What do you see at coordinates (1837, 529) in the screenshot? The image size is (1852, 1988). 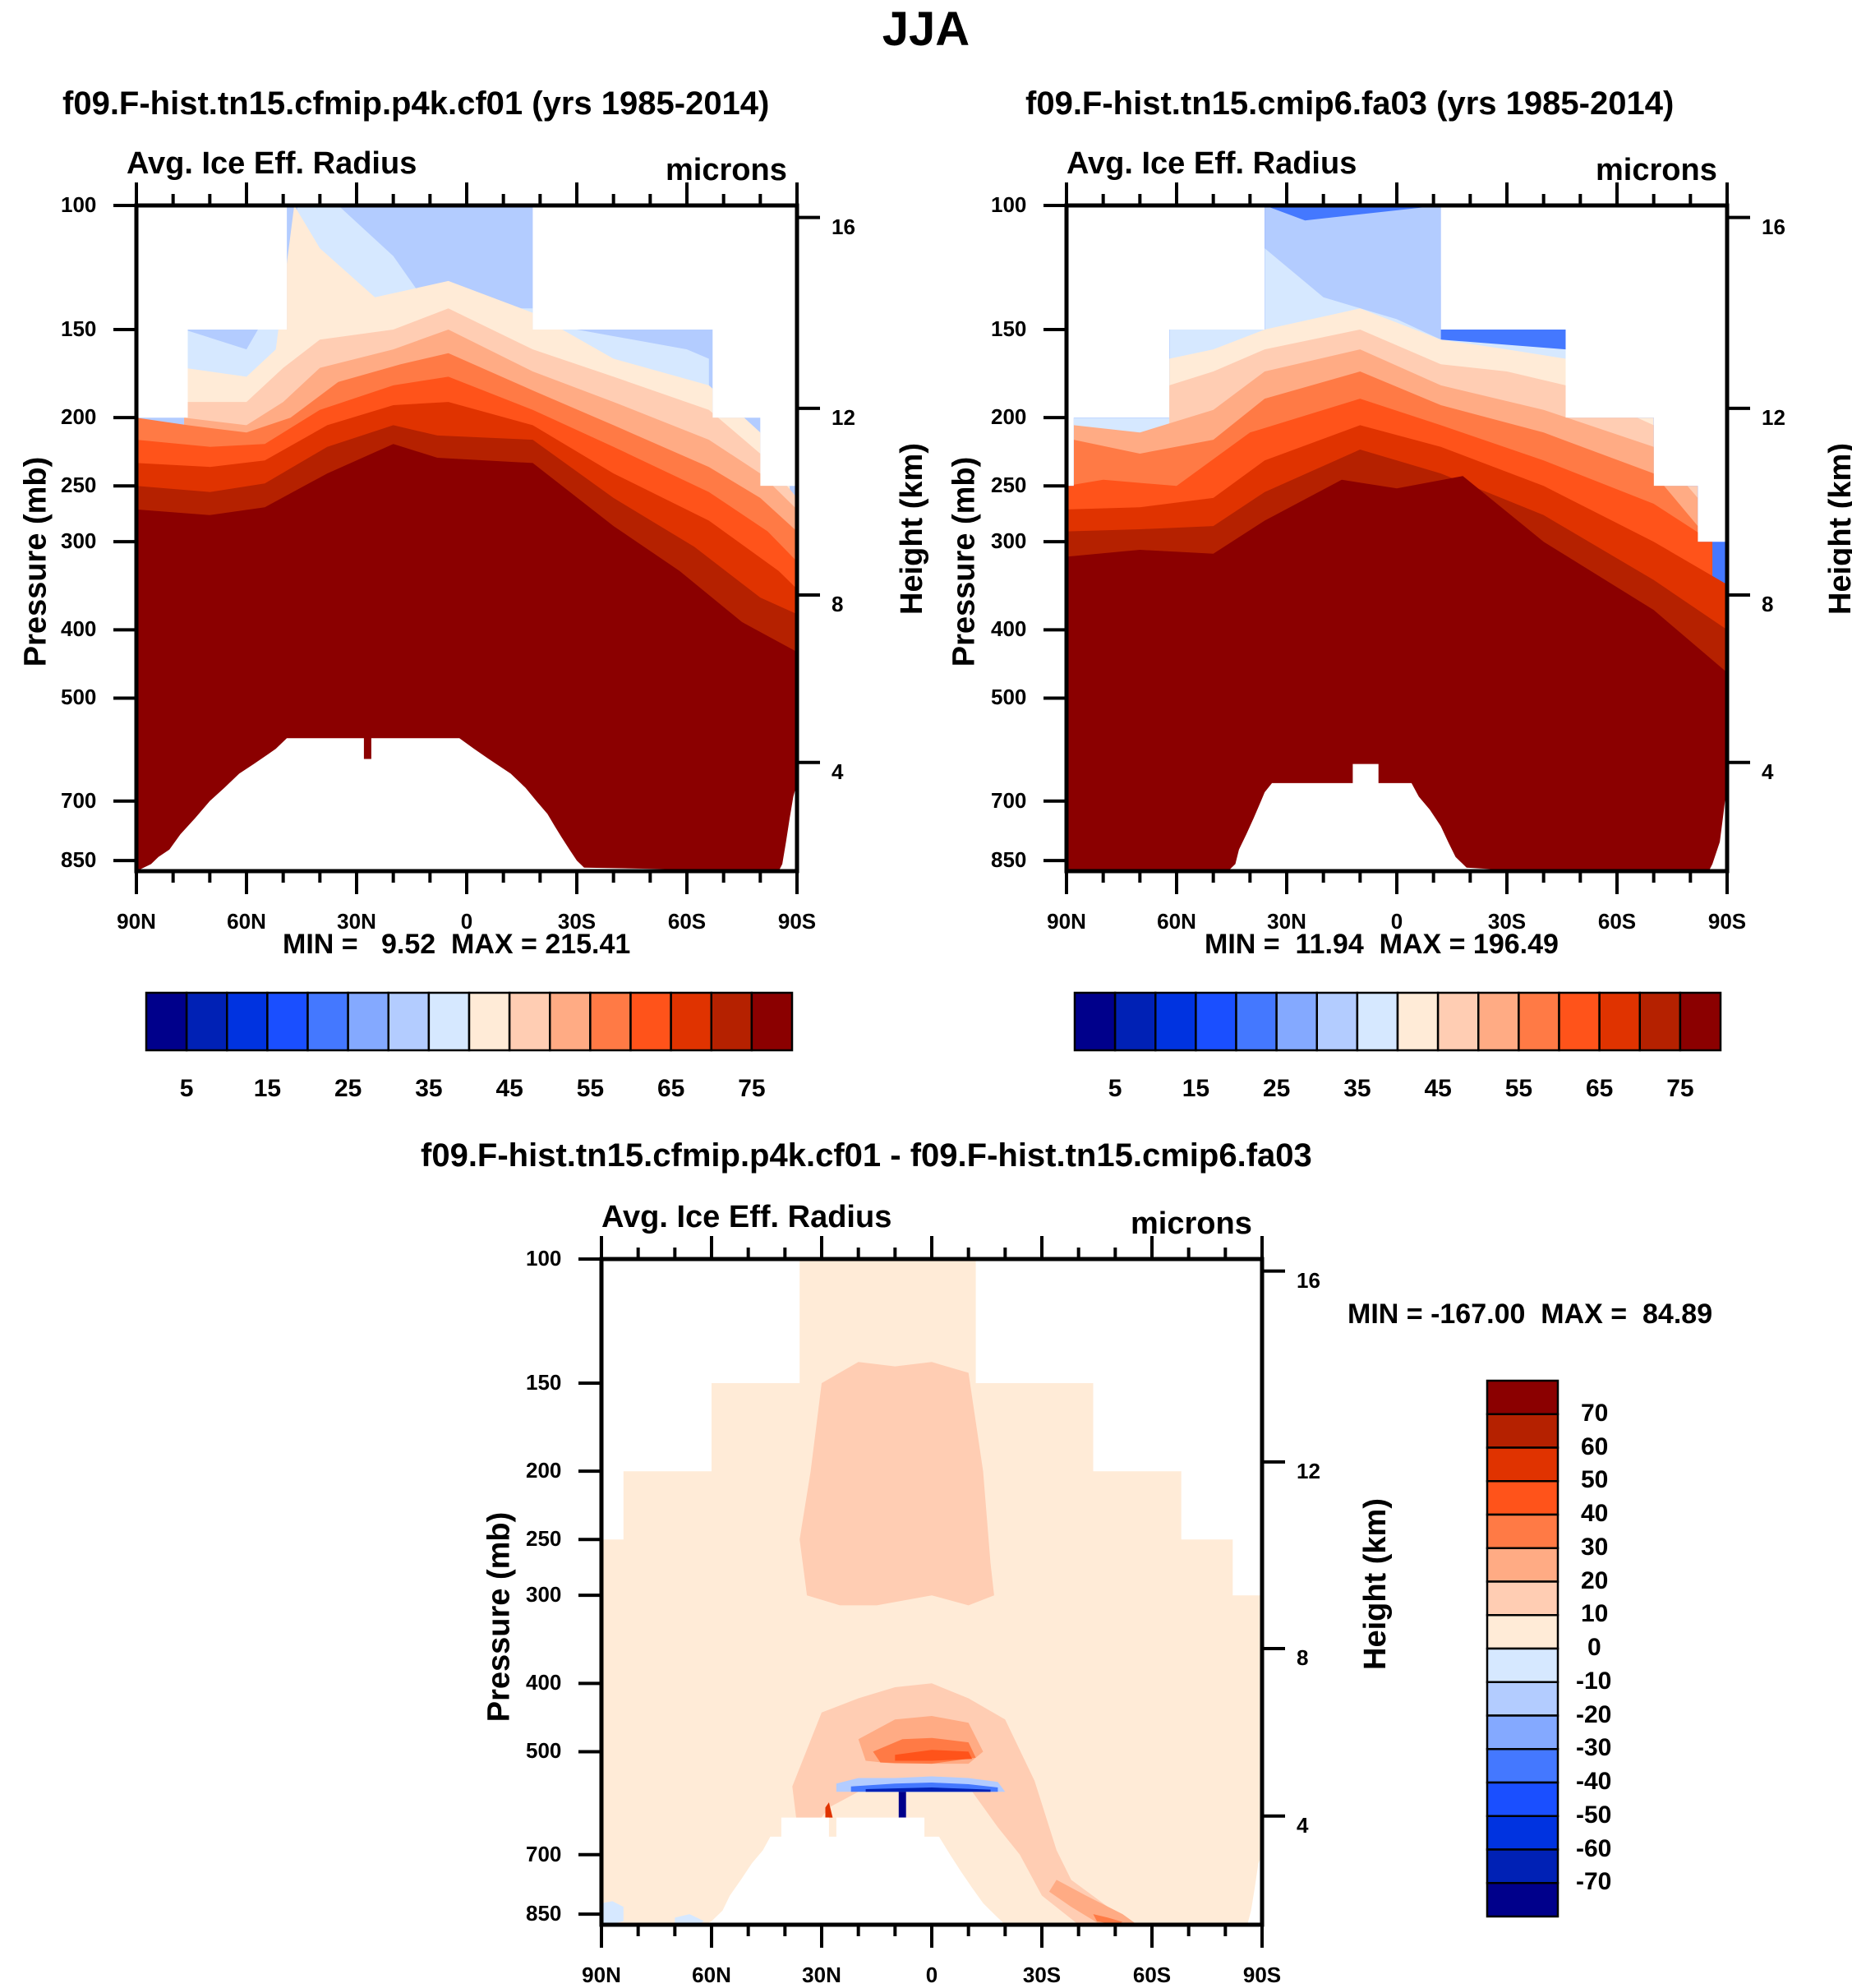 I see `panel-right-y2-axis-title: Height (km)` at bounding box center [1837, 529].